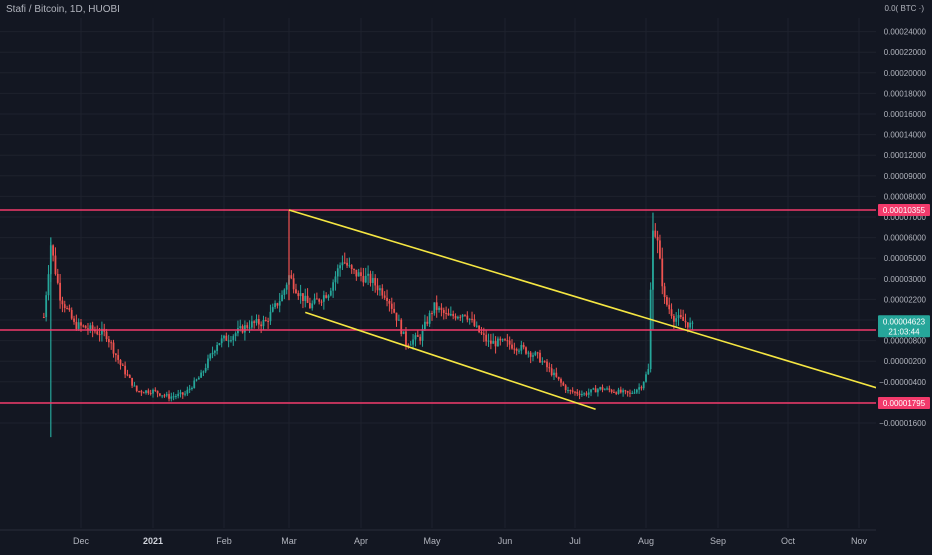 This screenshot has width=932, height=555. I want to click on y-tick-label: 0.00007000, so click(905, 217).